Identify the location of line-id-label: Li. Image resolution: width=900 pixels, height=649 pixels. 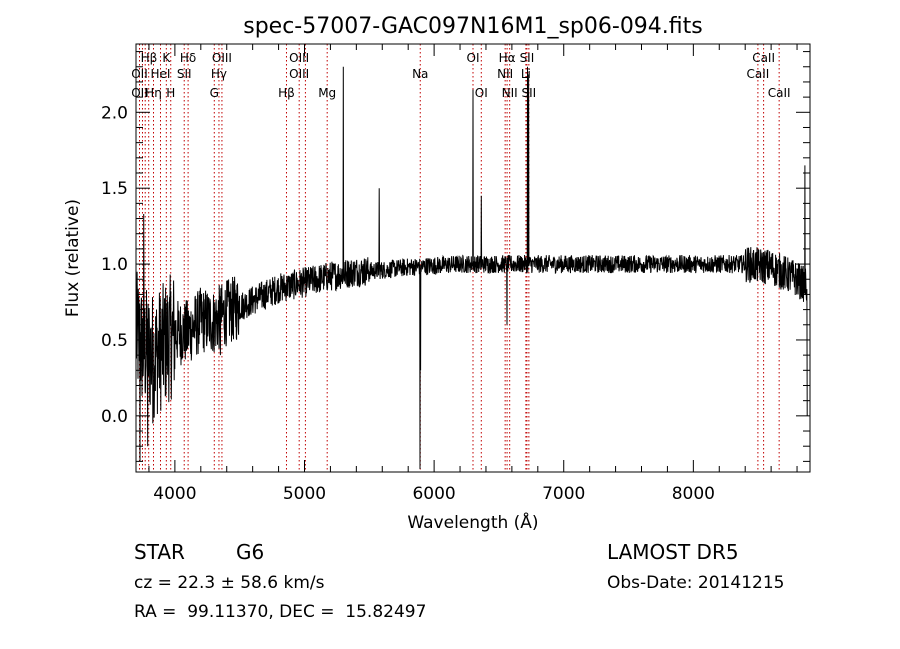
(526, 74).